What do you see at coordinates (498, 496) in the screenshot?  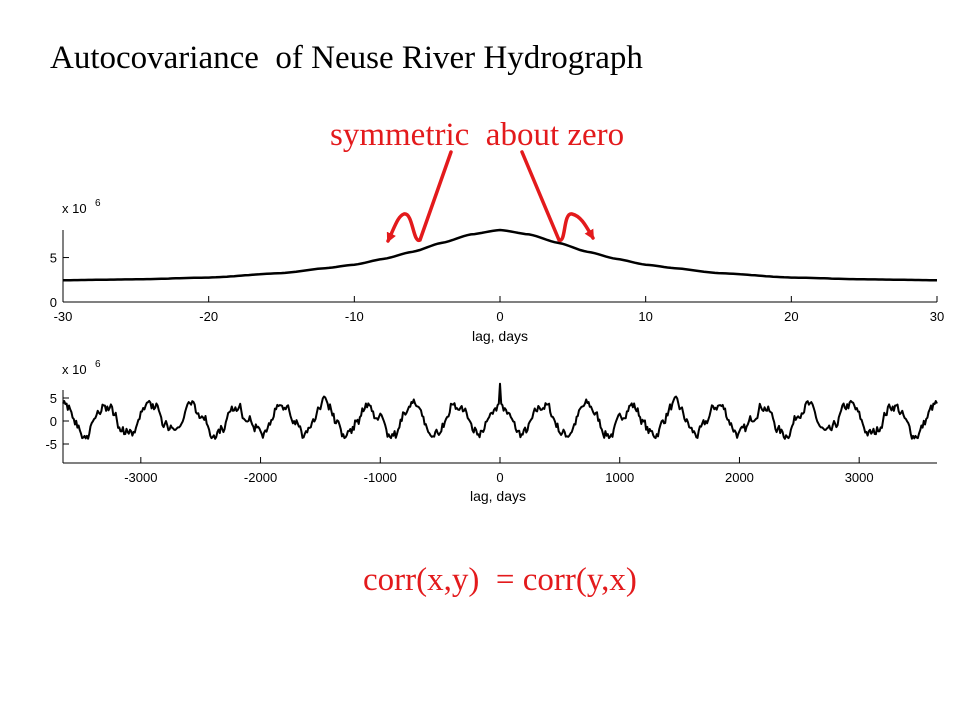 I see `bottom-x-axis-label: lag, days` at bounding box center [498, 496].